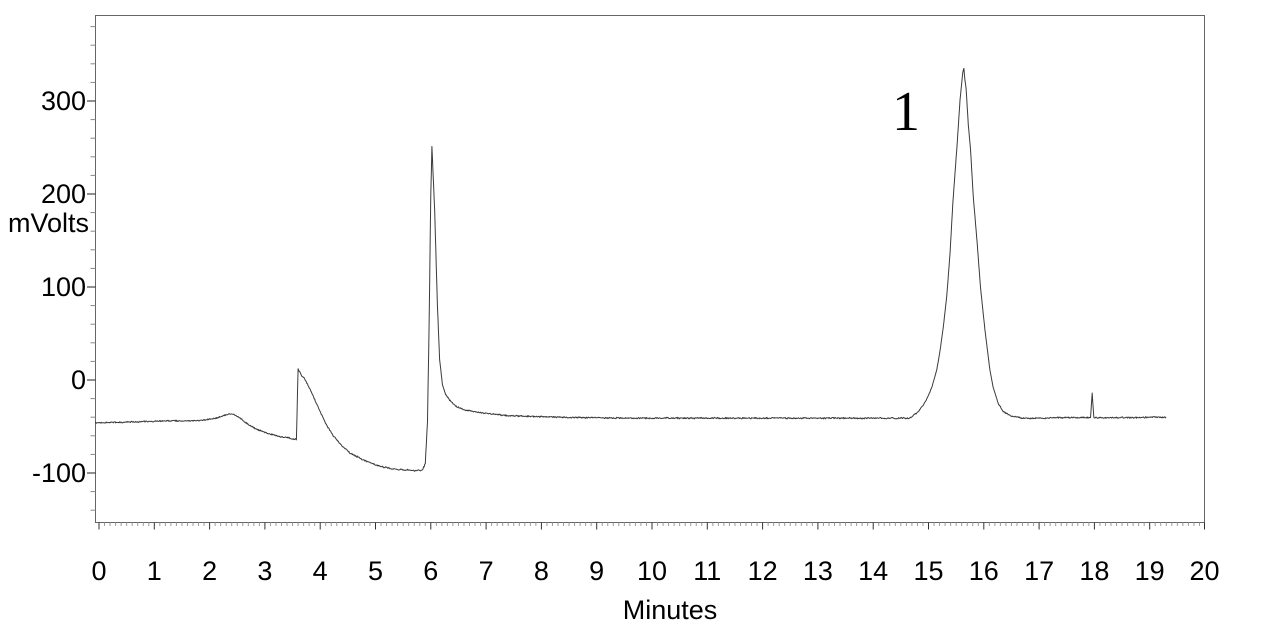 The height and width of the screenshot is (643, 1283). I want to click on y-tick-label: 300, so click(63, 101).